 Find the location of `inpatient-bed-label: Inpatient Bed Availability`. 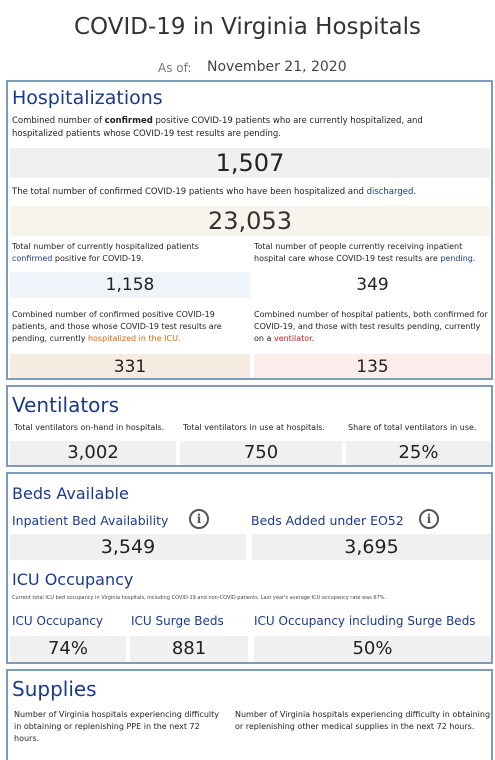

inpatient-bed-label: Inpatient Bed Availability is located at coordinates (90, 520).